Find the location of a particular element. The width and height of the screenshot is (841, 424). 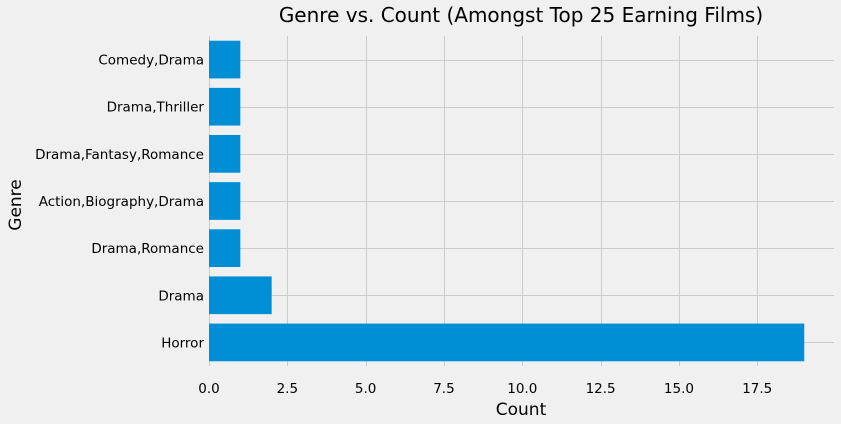

bar-drama-romance is located at coordinates (225, 248).